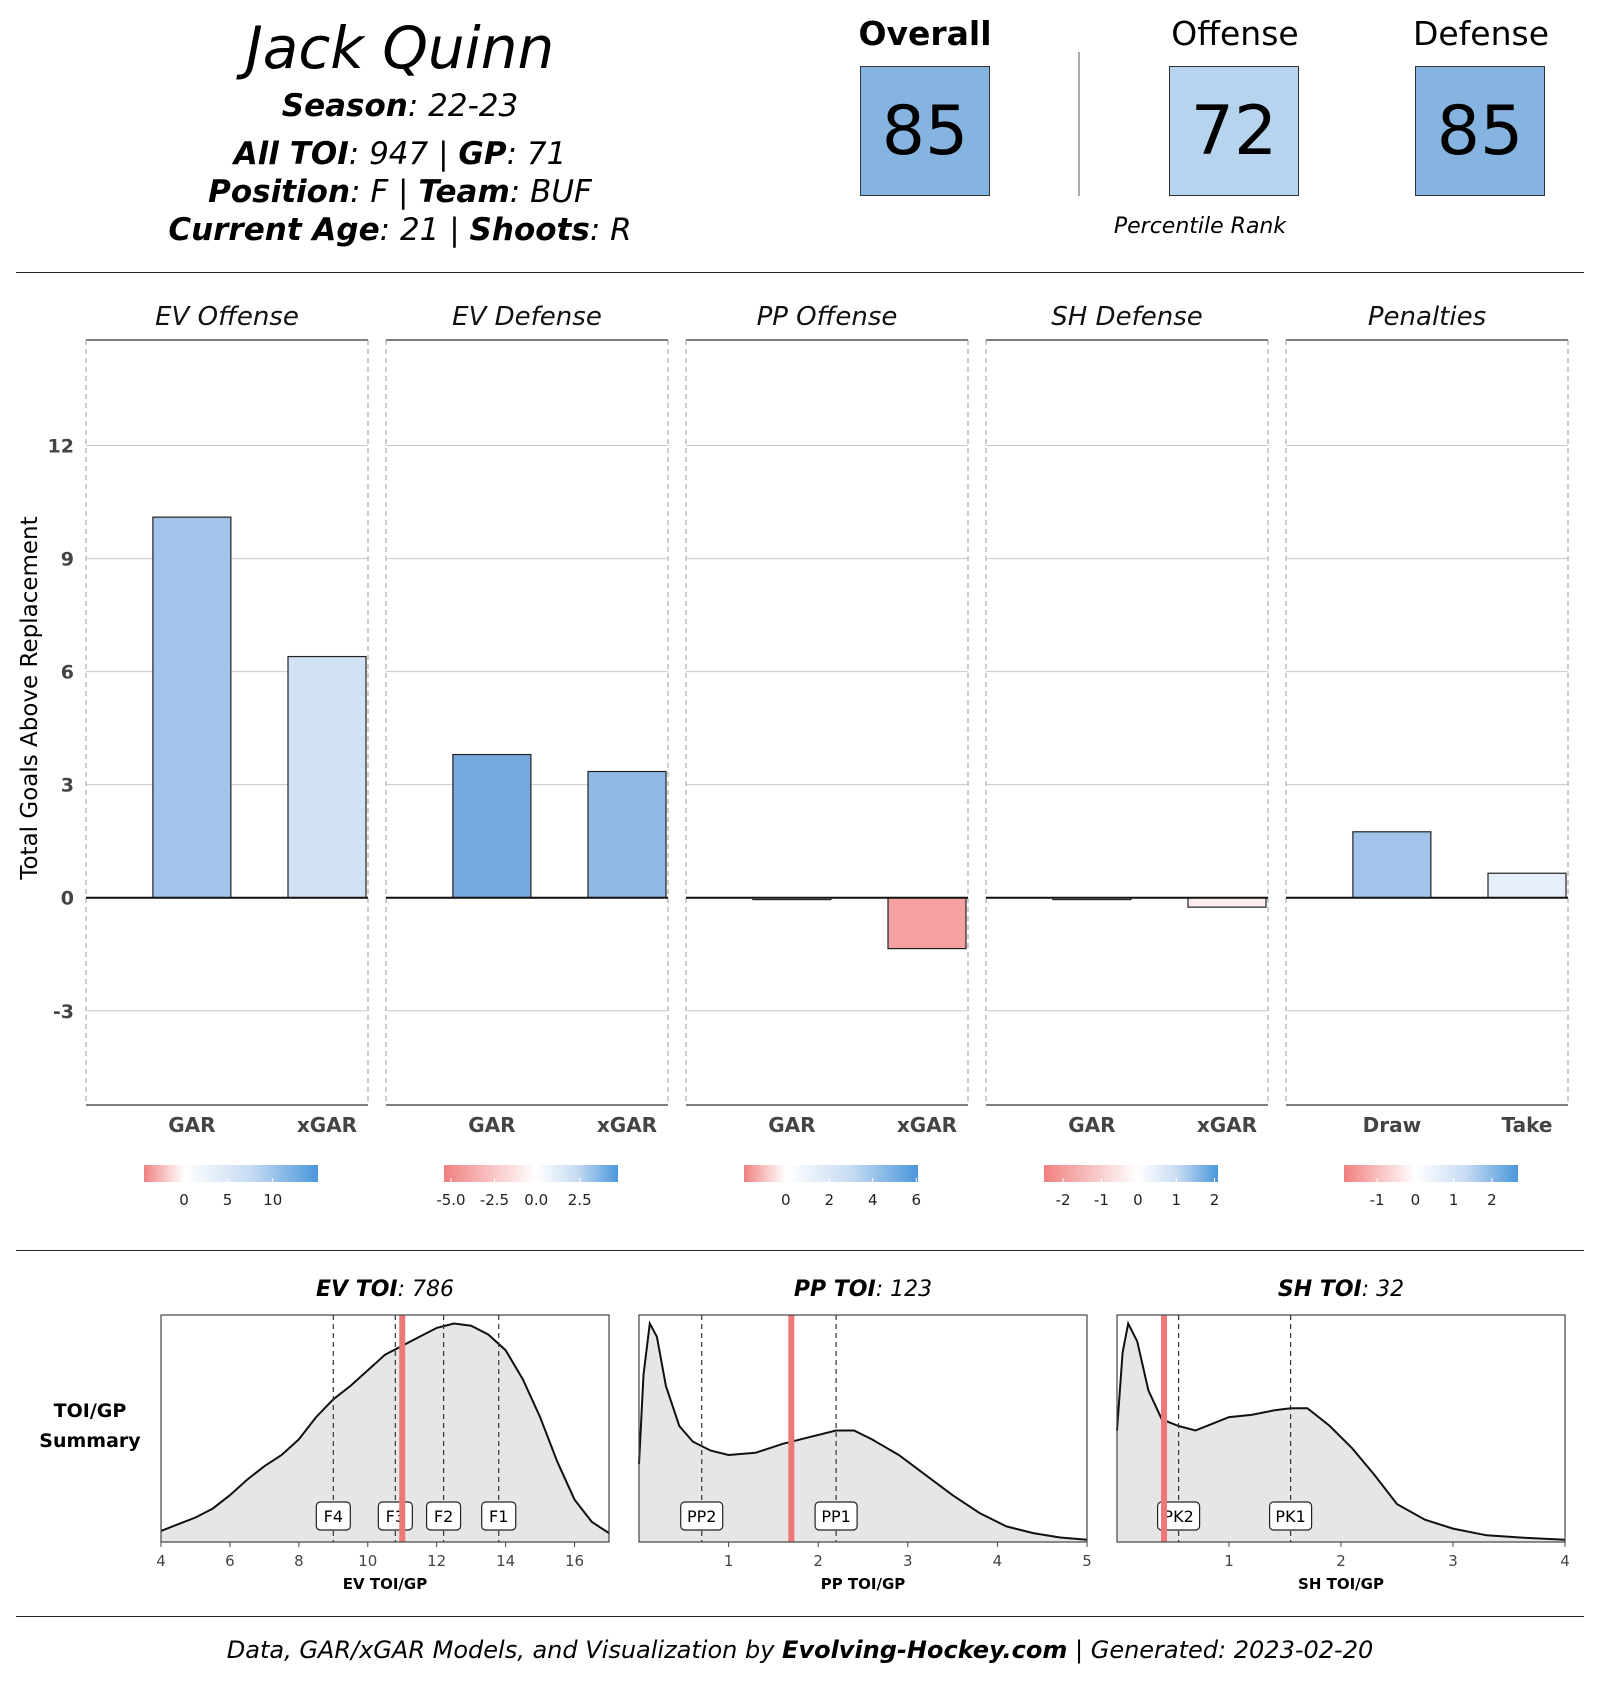 This screenshot has height=1700, width=1600. Describe the element at coordinates (67, 560) in the screenshot. I see `y-tick-label: 9` at that location.